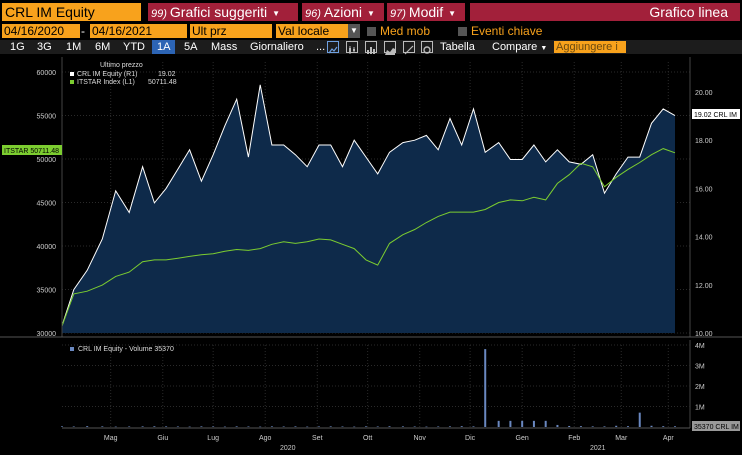  I want to click on suggested-charts-menu: 99) Grafici suggeriti ▼, so click(223, 12).